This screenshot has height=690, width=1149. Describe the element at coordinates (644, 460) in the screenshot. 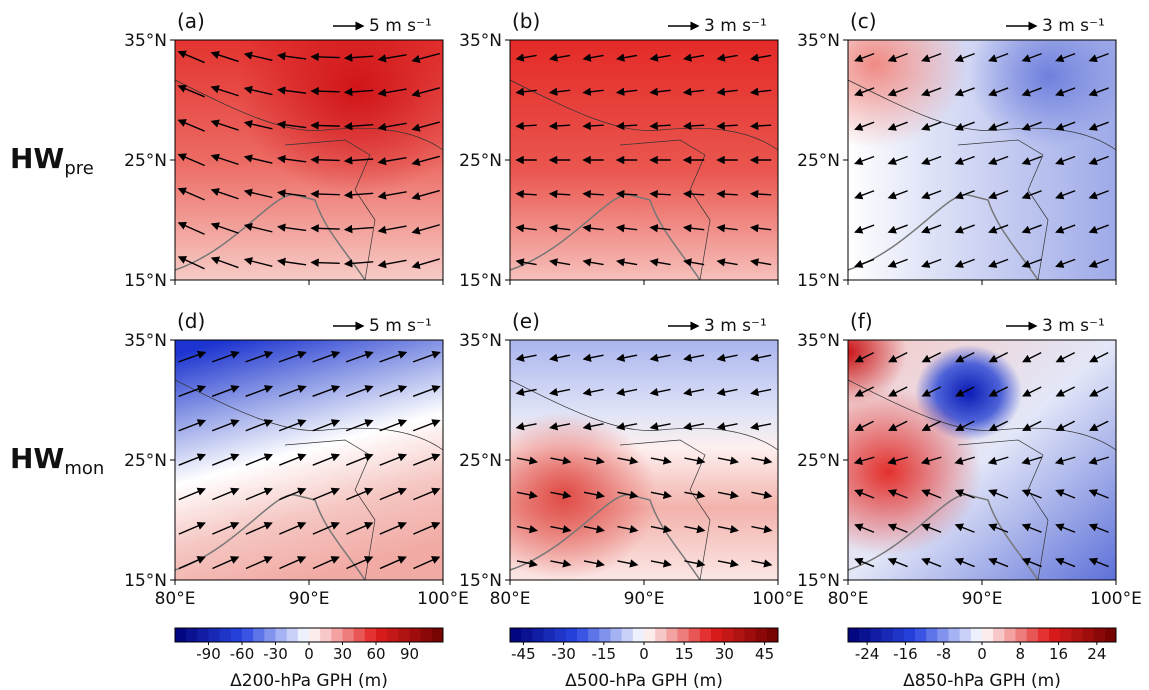

I see `field` at that location.